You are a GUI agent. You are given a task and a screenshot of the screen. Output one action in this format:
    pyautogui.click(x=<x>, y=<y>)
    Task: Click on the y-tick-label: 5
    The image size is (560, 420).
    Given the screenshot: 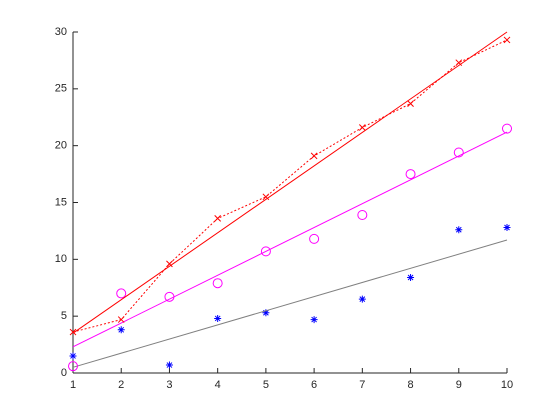 What is the action you would take?
    pyautogui.click(x=64, y=316)
    